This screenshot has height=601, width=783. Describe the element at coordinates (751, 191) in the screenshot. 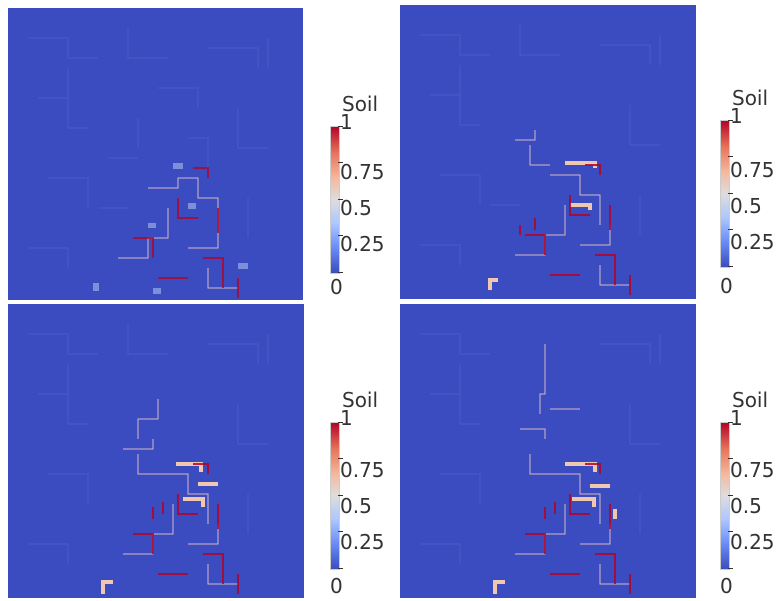

I see `colorbar-legend-2: Soil 1 0.75 0.5 0.25 0` at that location.